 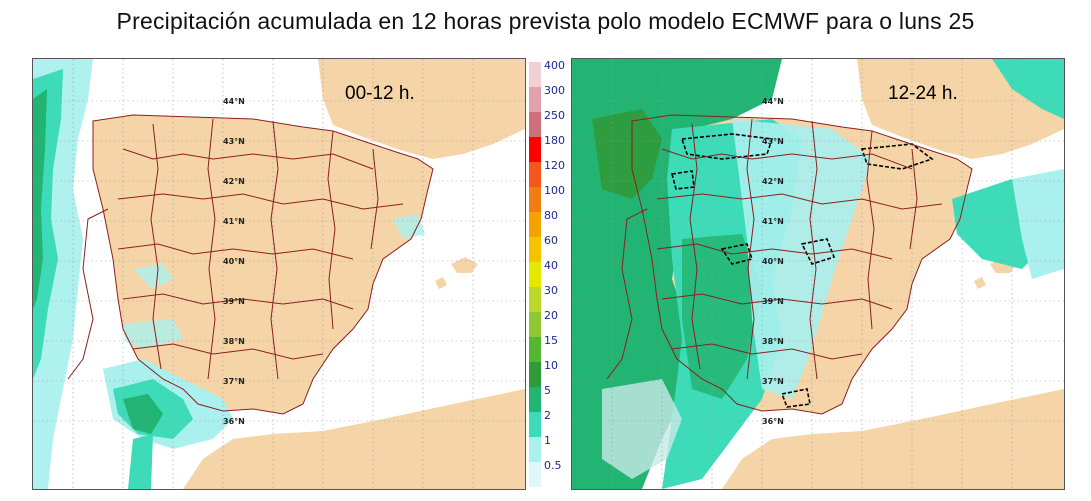 I want to click on legend-tick-label: 0.5, so click(x=553, y=465).